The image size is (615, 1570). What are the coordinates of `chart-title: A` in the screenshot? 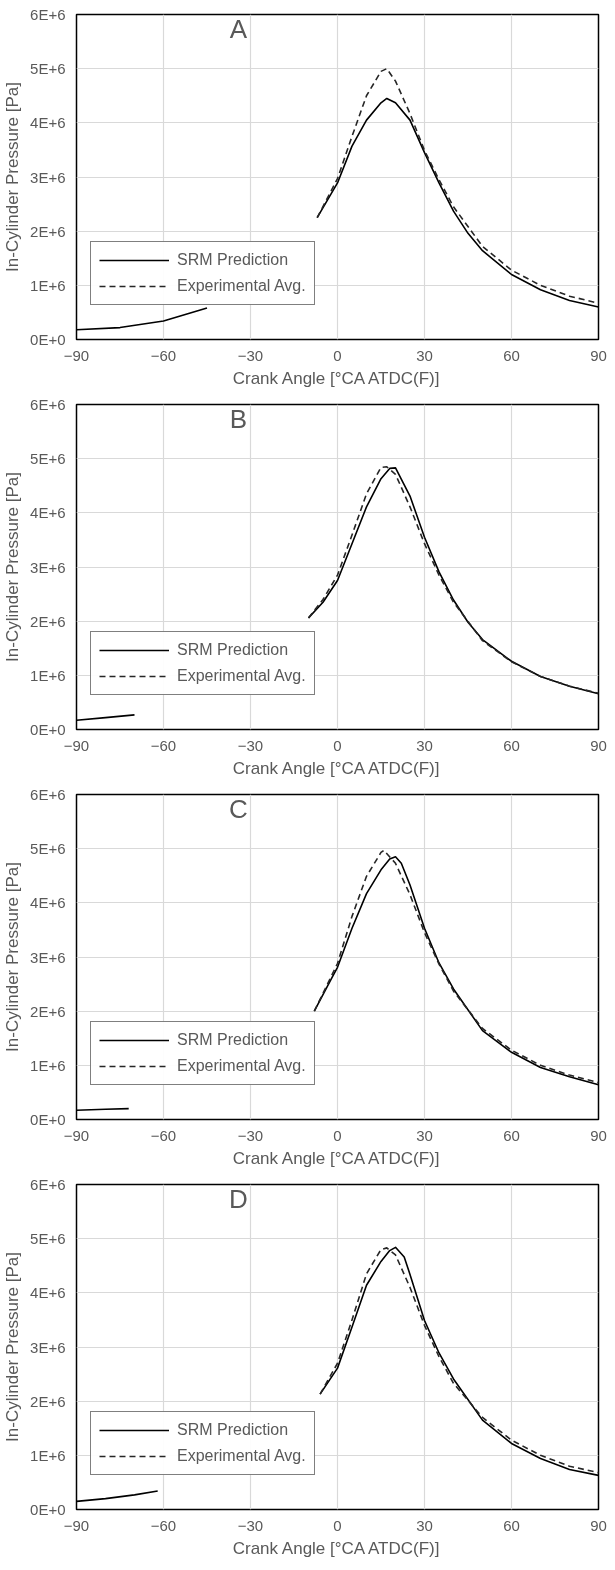 It's located at (238, 29).